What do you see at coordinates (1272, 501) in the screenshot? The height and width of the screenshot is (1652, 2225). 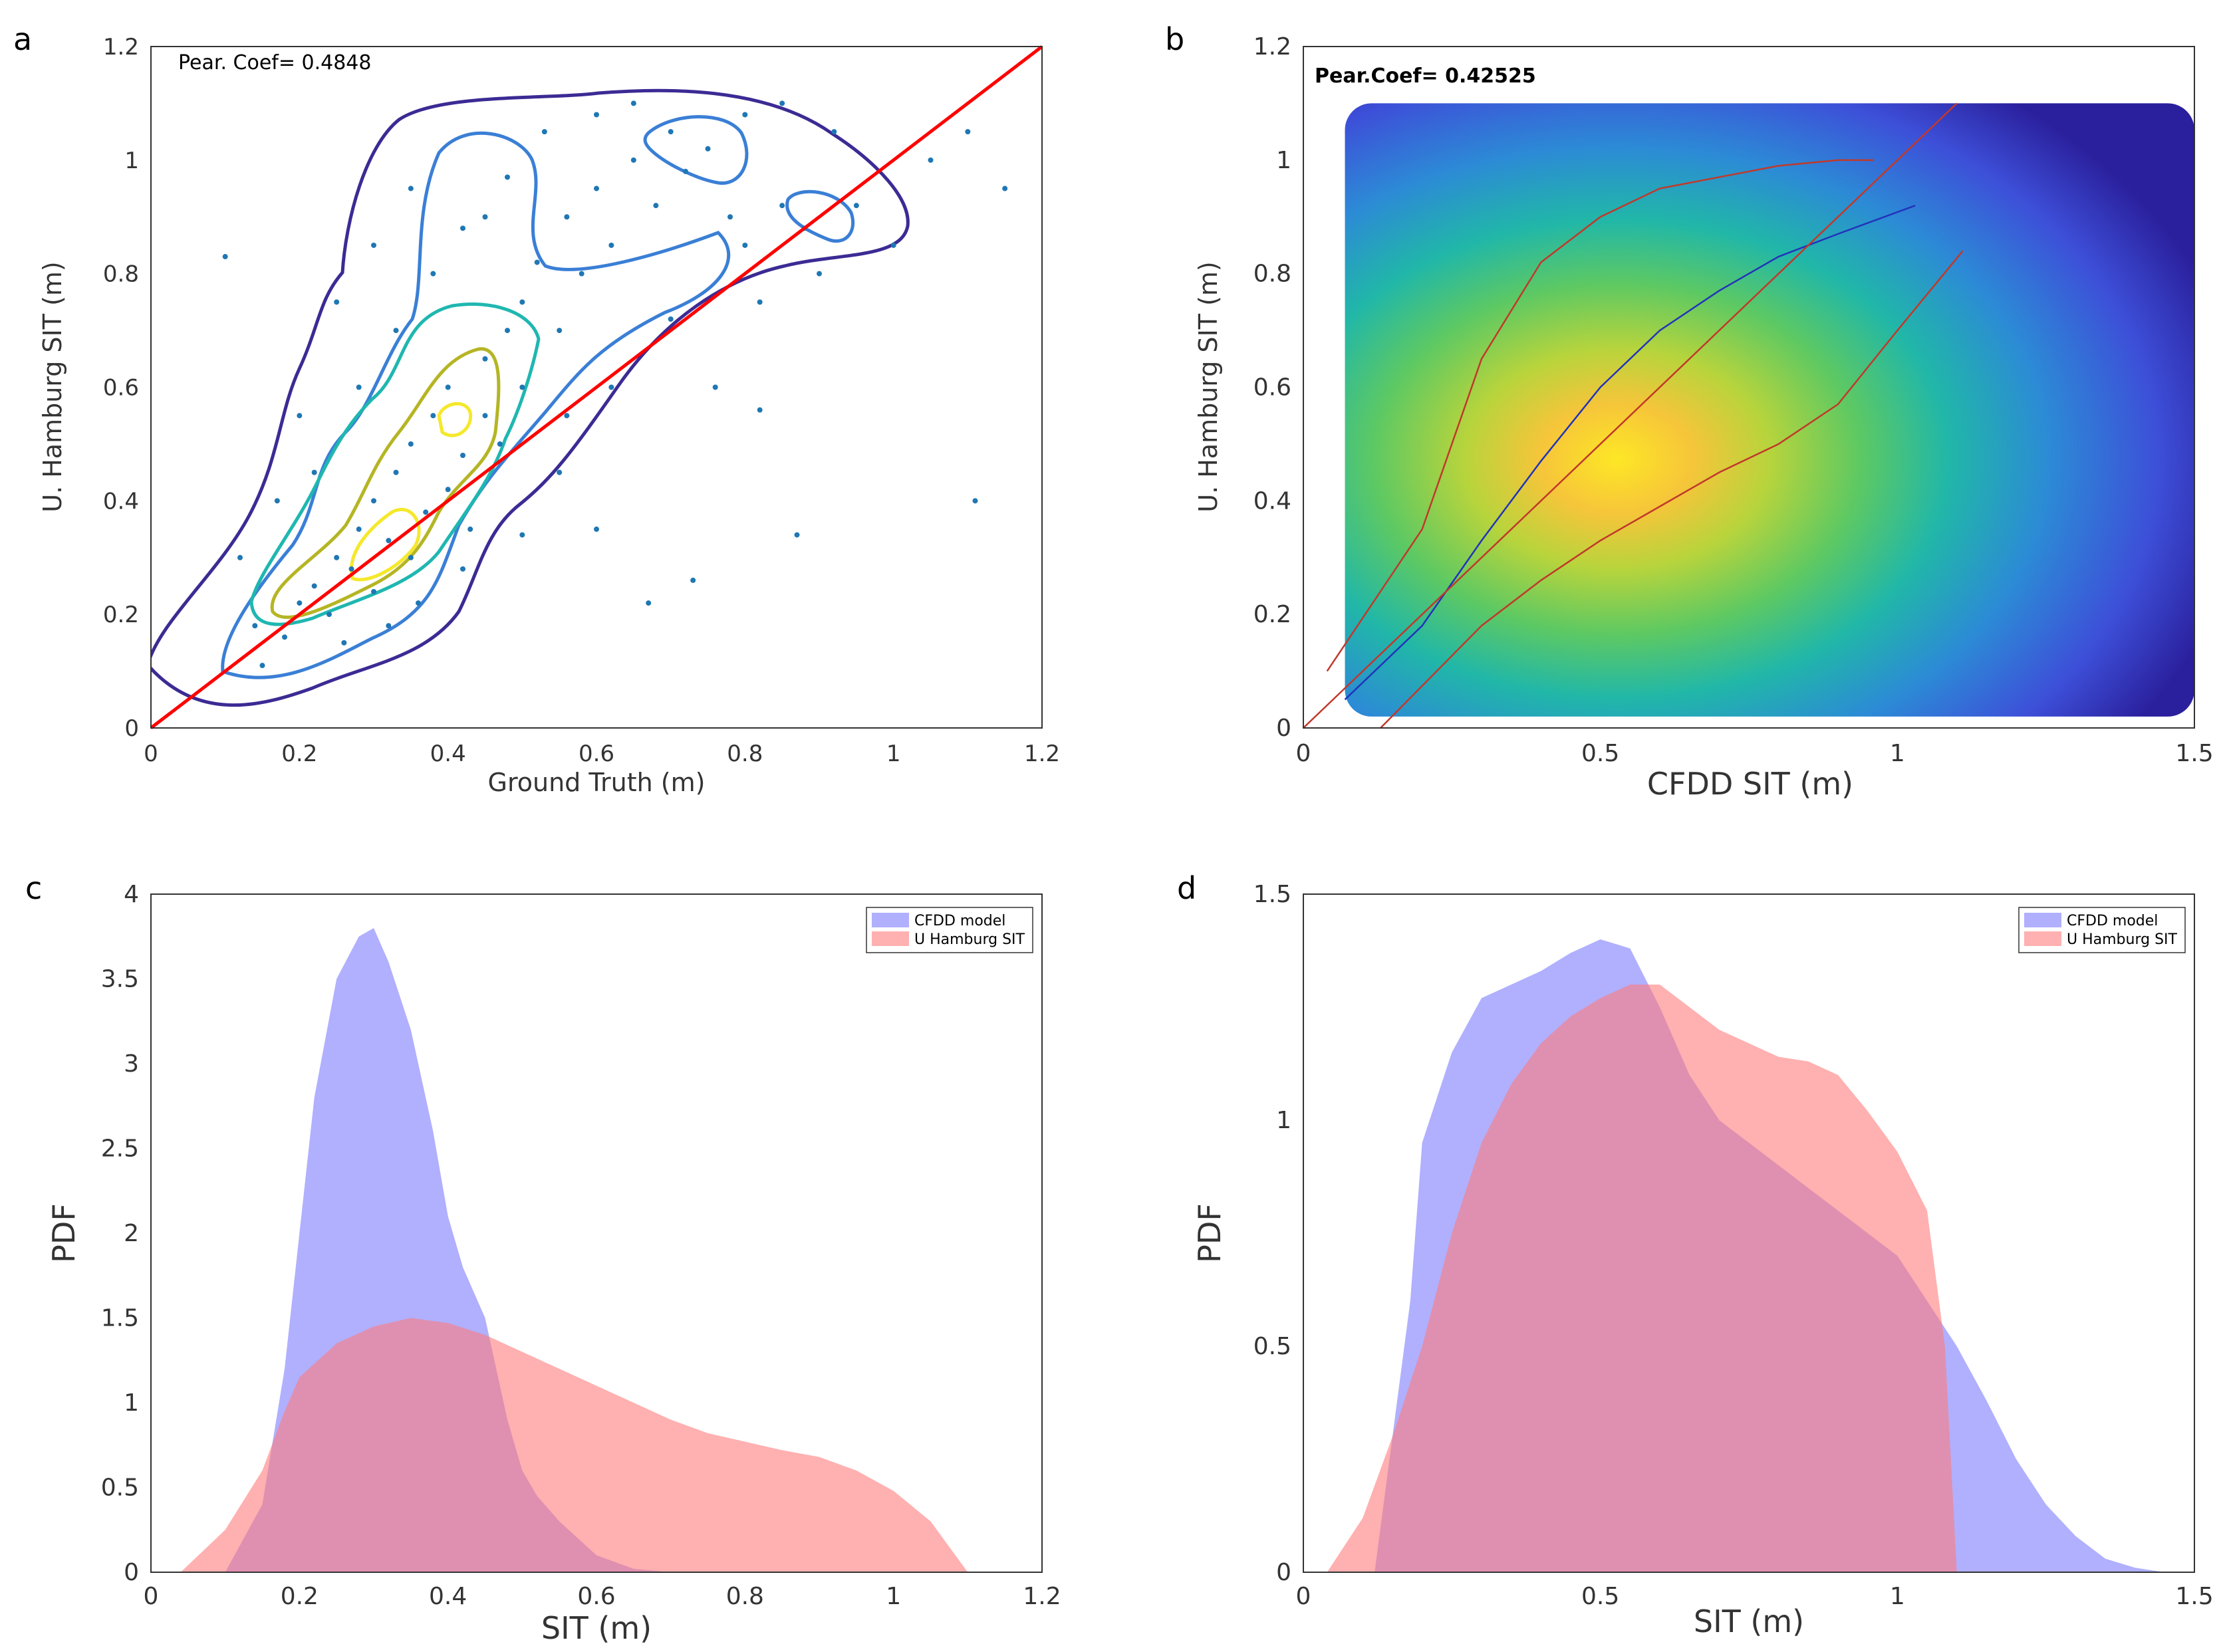 I see `y-tick-label: 0.4` at bounding box center [1272, 501].